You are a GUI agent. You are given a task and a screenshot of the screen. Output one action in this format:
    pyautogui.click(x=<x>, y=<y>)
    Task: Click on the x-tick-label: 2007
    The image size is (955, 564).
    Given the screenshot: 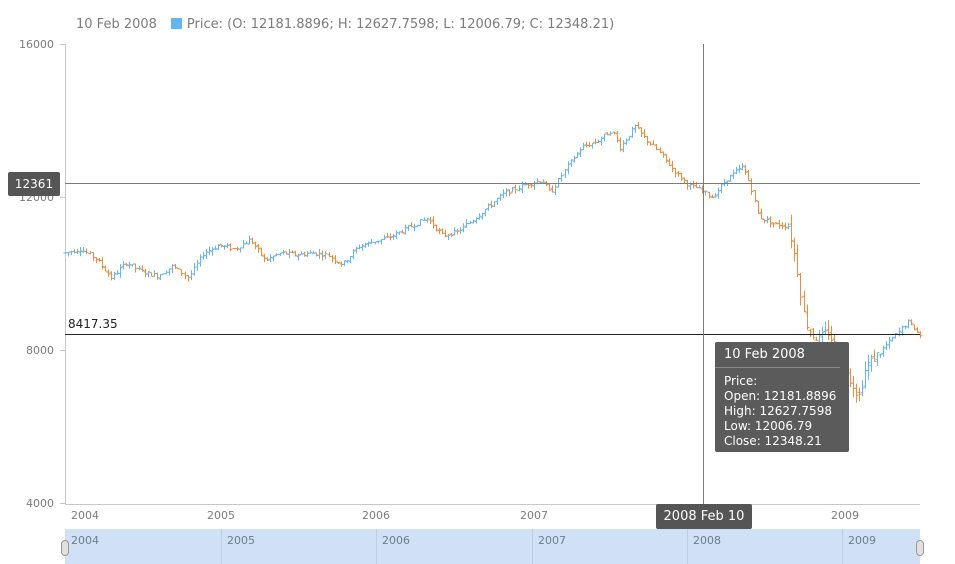 What is the action you would take?
    pyautogui.click(x=534, y=515)
    